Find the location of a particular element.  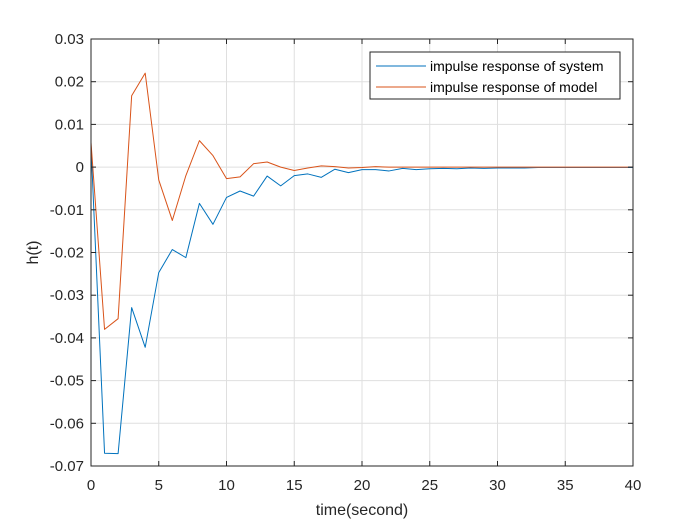

y-tick-label: 0.03 is located at coordinates (69, 39).